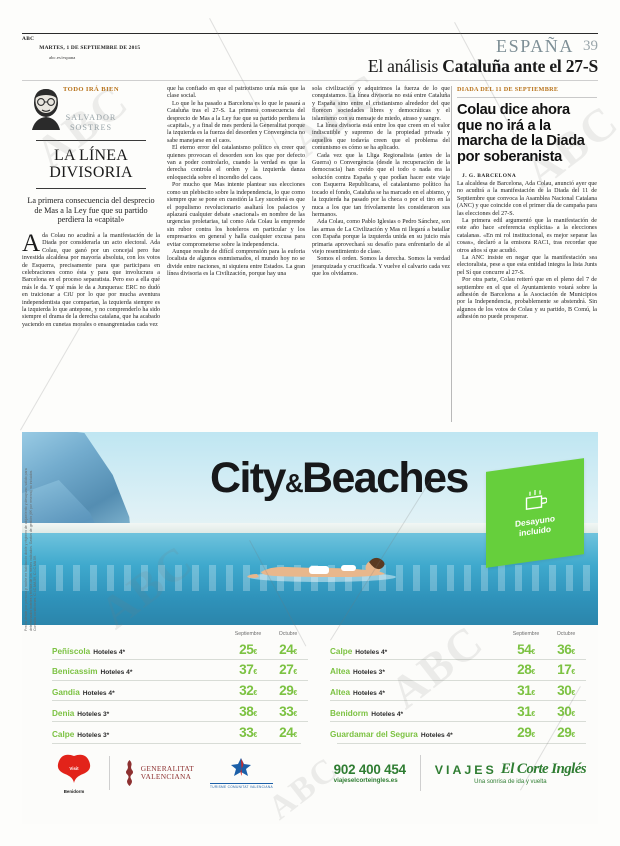 The image size is (620, 846). I want to click on brand-viajes: VIAJES, so click(465, 769).